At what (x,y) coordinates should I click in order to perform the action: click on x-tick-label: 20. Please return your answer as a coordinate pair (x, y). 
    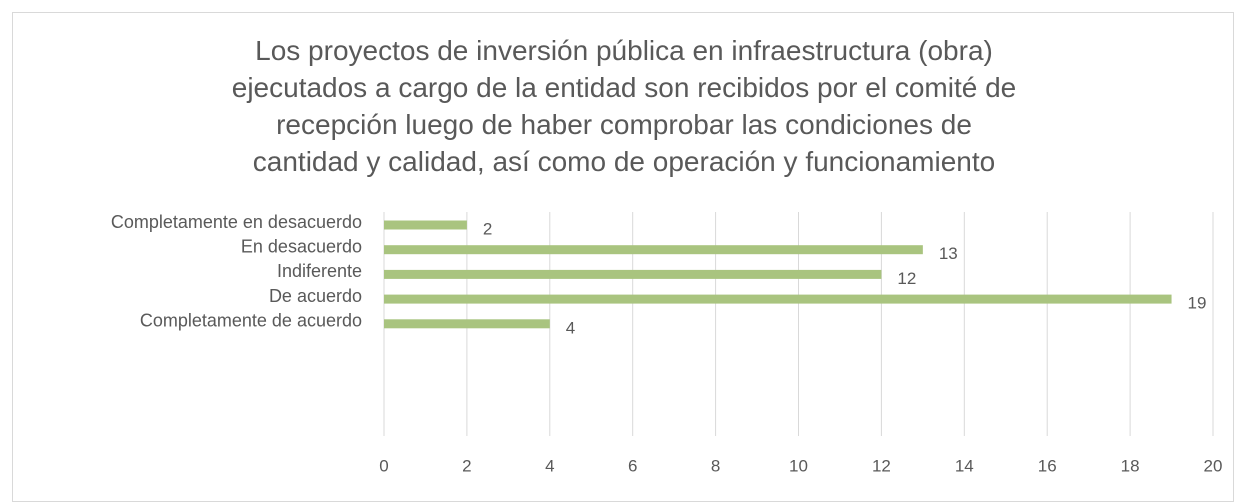
    Looking at the image, I should click on (1213, 465).